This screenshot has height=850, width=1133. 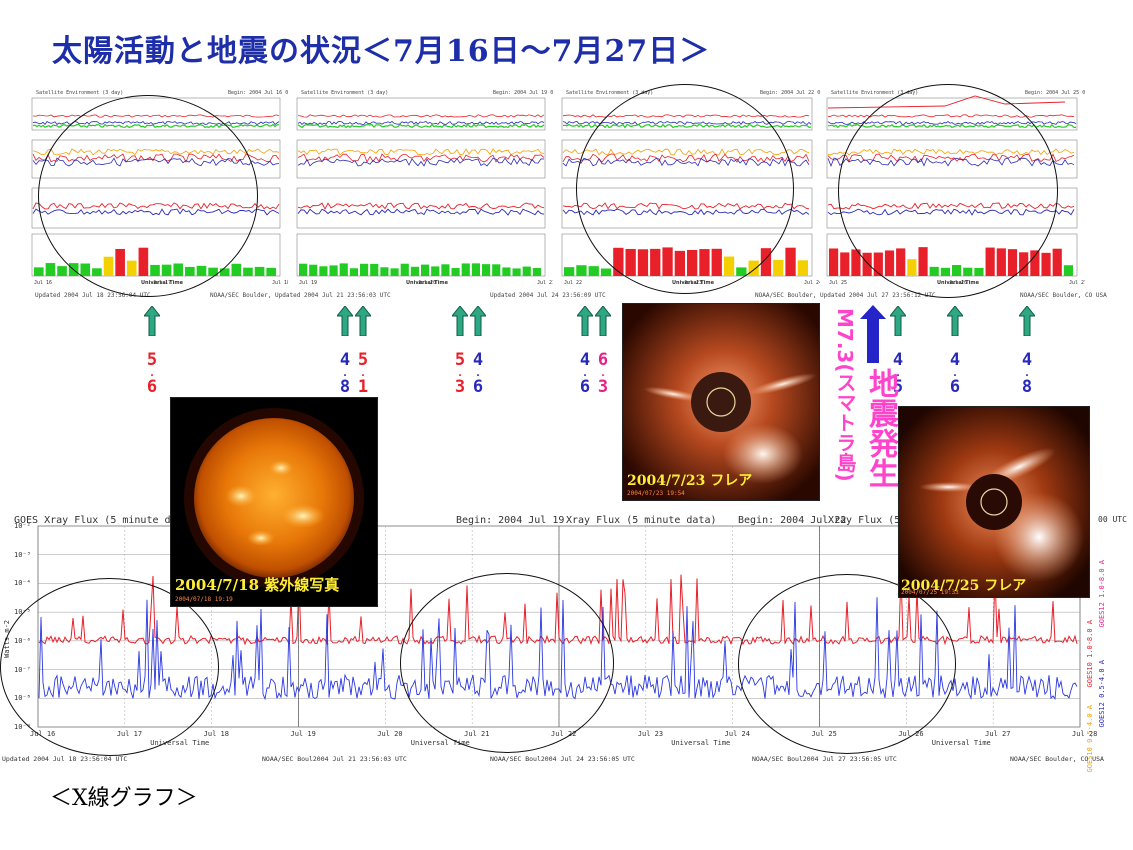 What do you see at coordinates (477, 734) in the screenshot?
I see `xray-tick-label: Jul 21` at bounding box center [477, 734].